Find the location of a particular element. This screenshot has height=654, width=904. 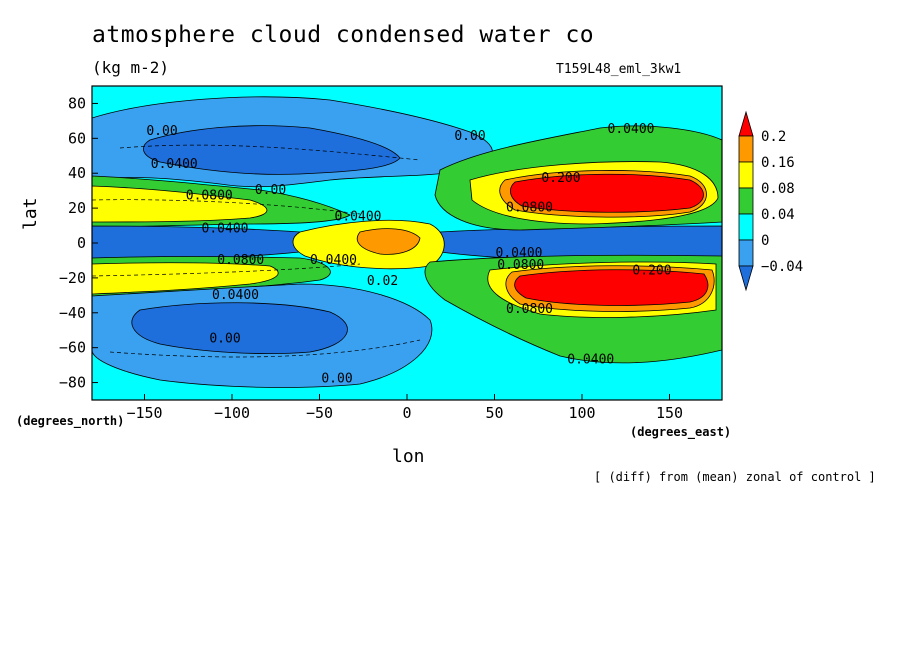

y-tick-label: 20 is located at coordinates (77, 208).